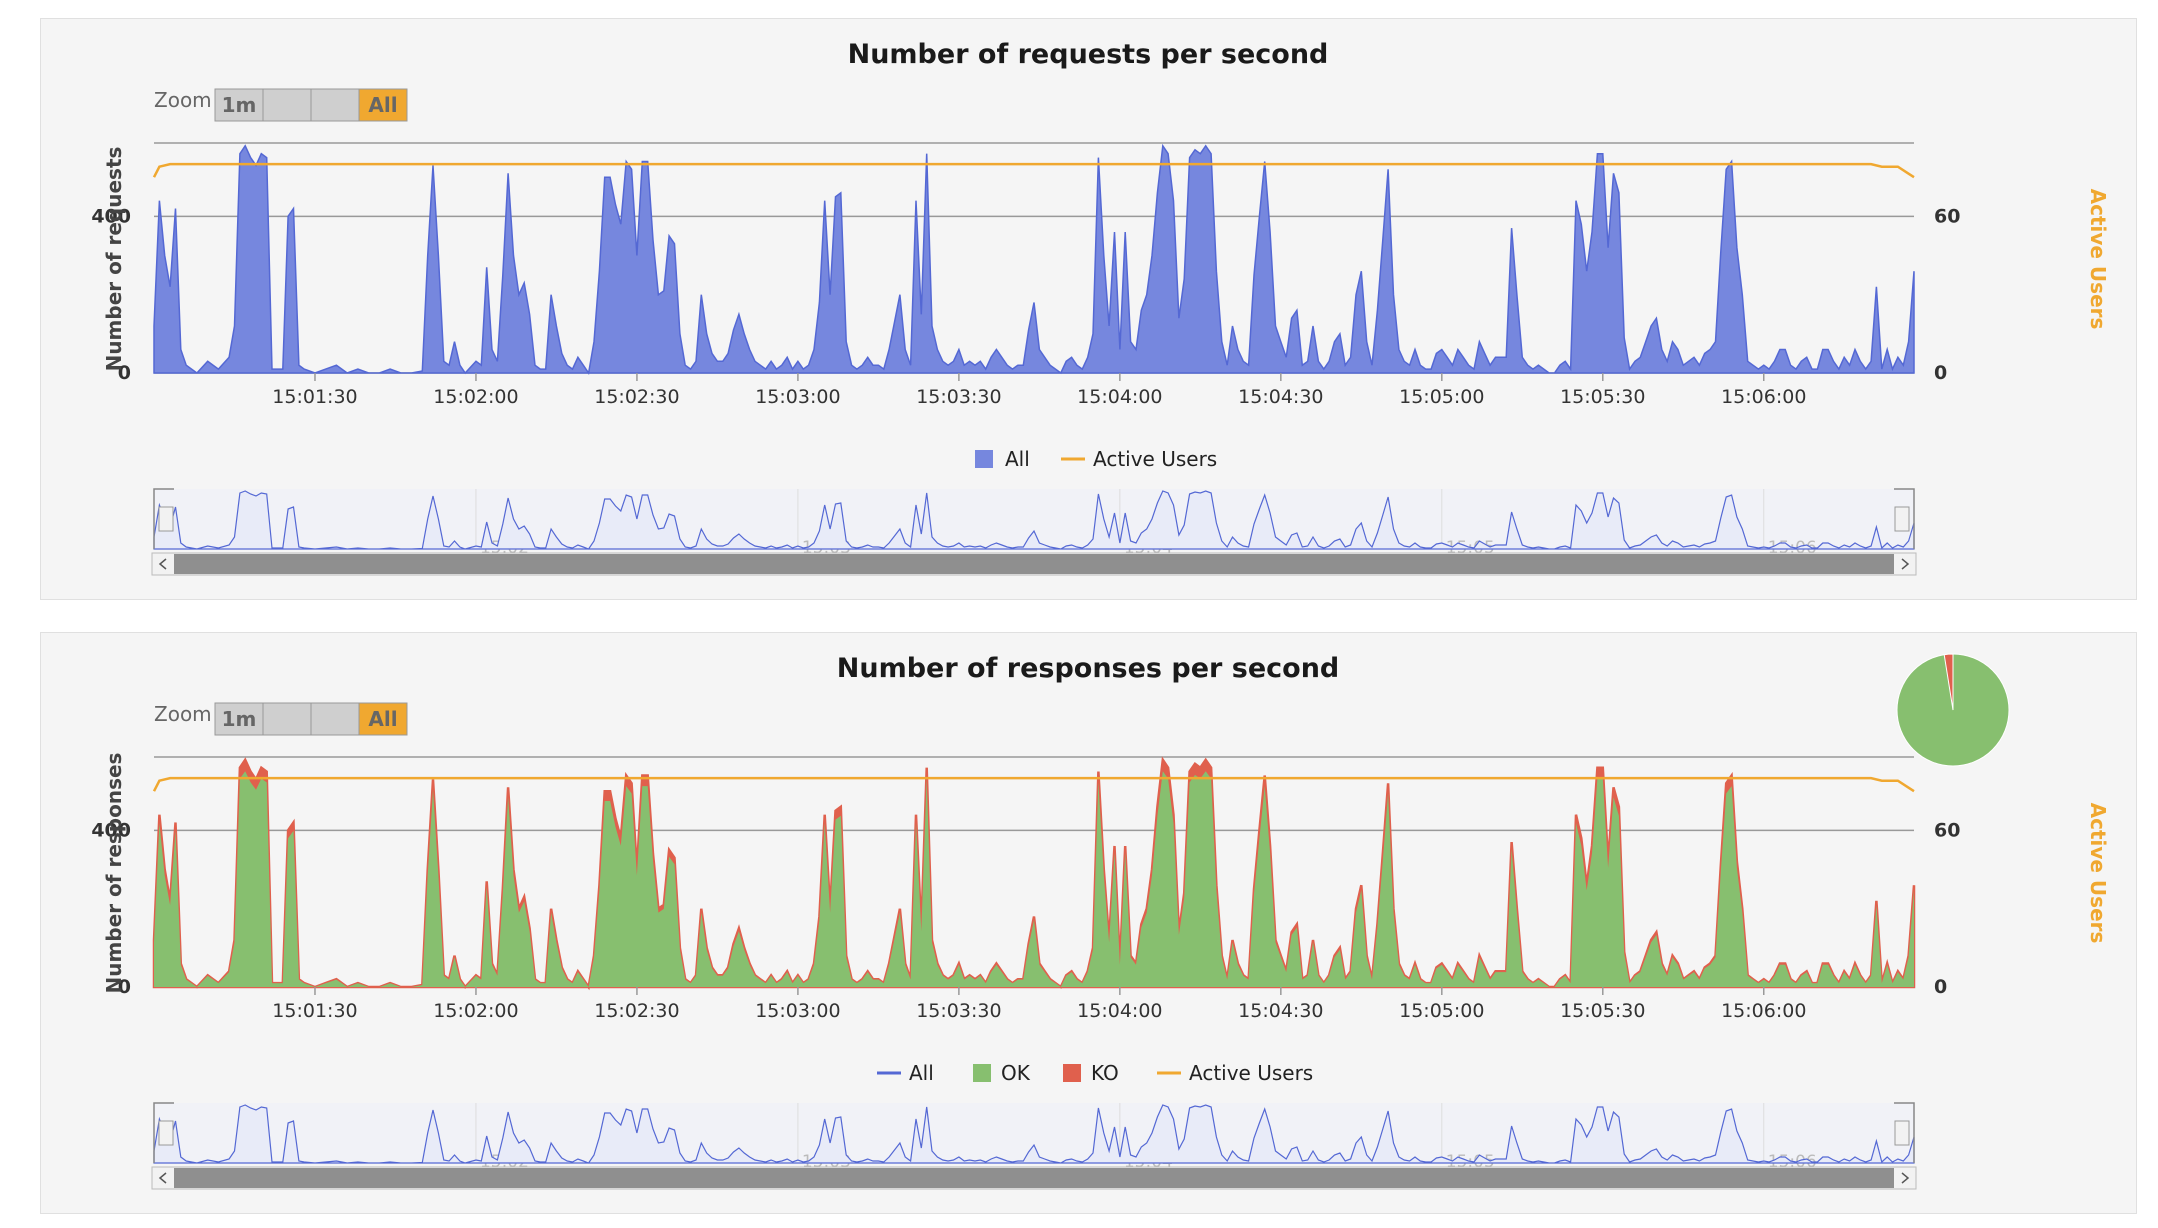 This screenshot has width=2158, height=1228. What do you see at coordinates (114, 873) in the screenshot?
I see `y-axis-label: Number of responses` at bounding box center [114, 873].